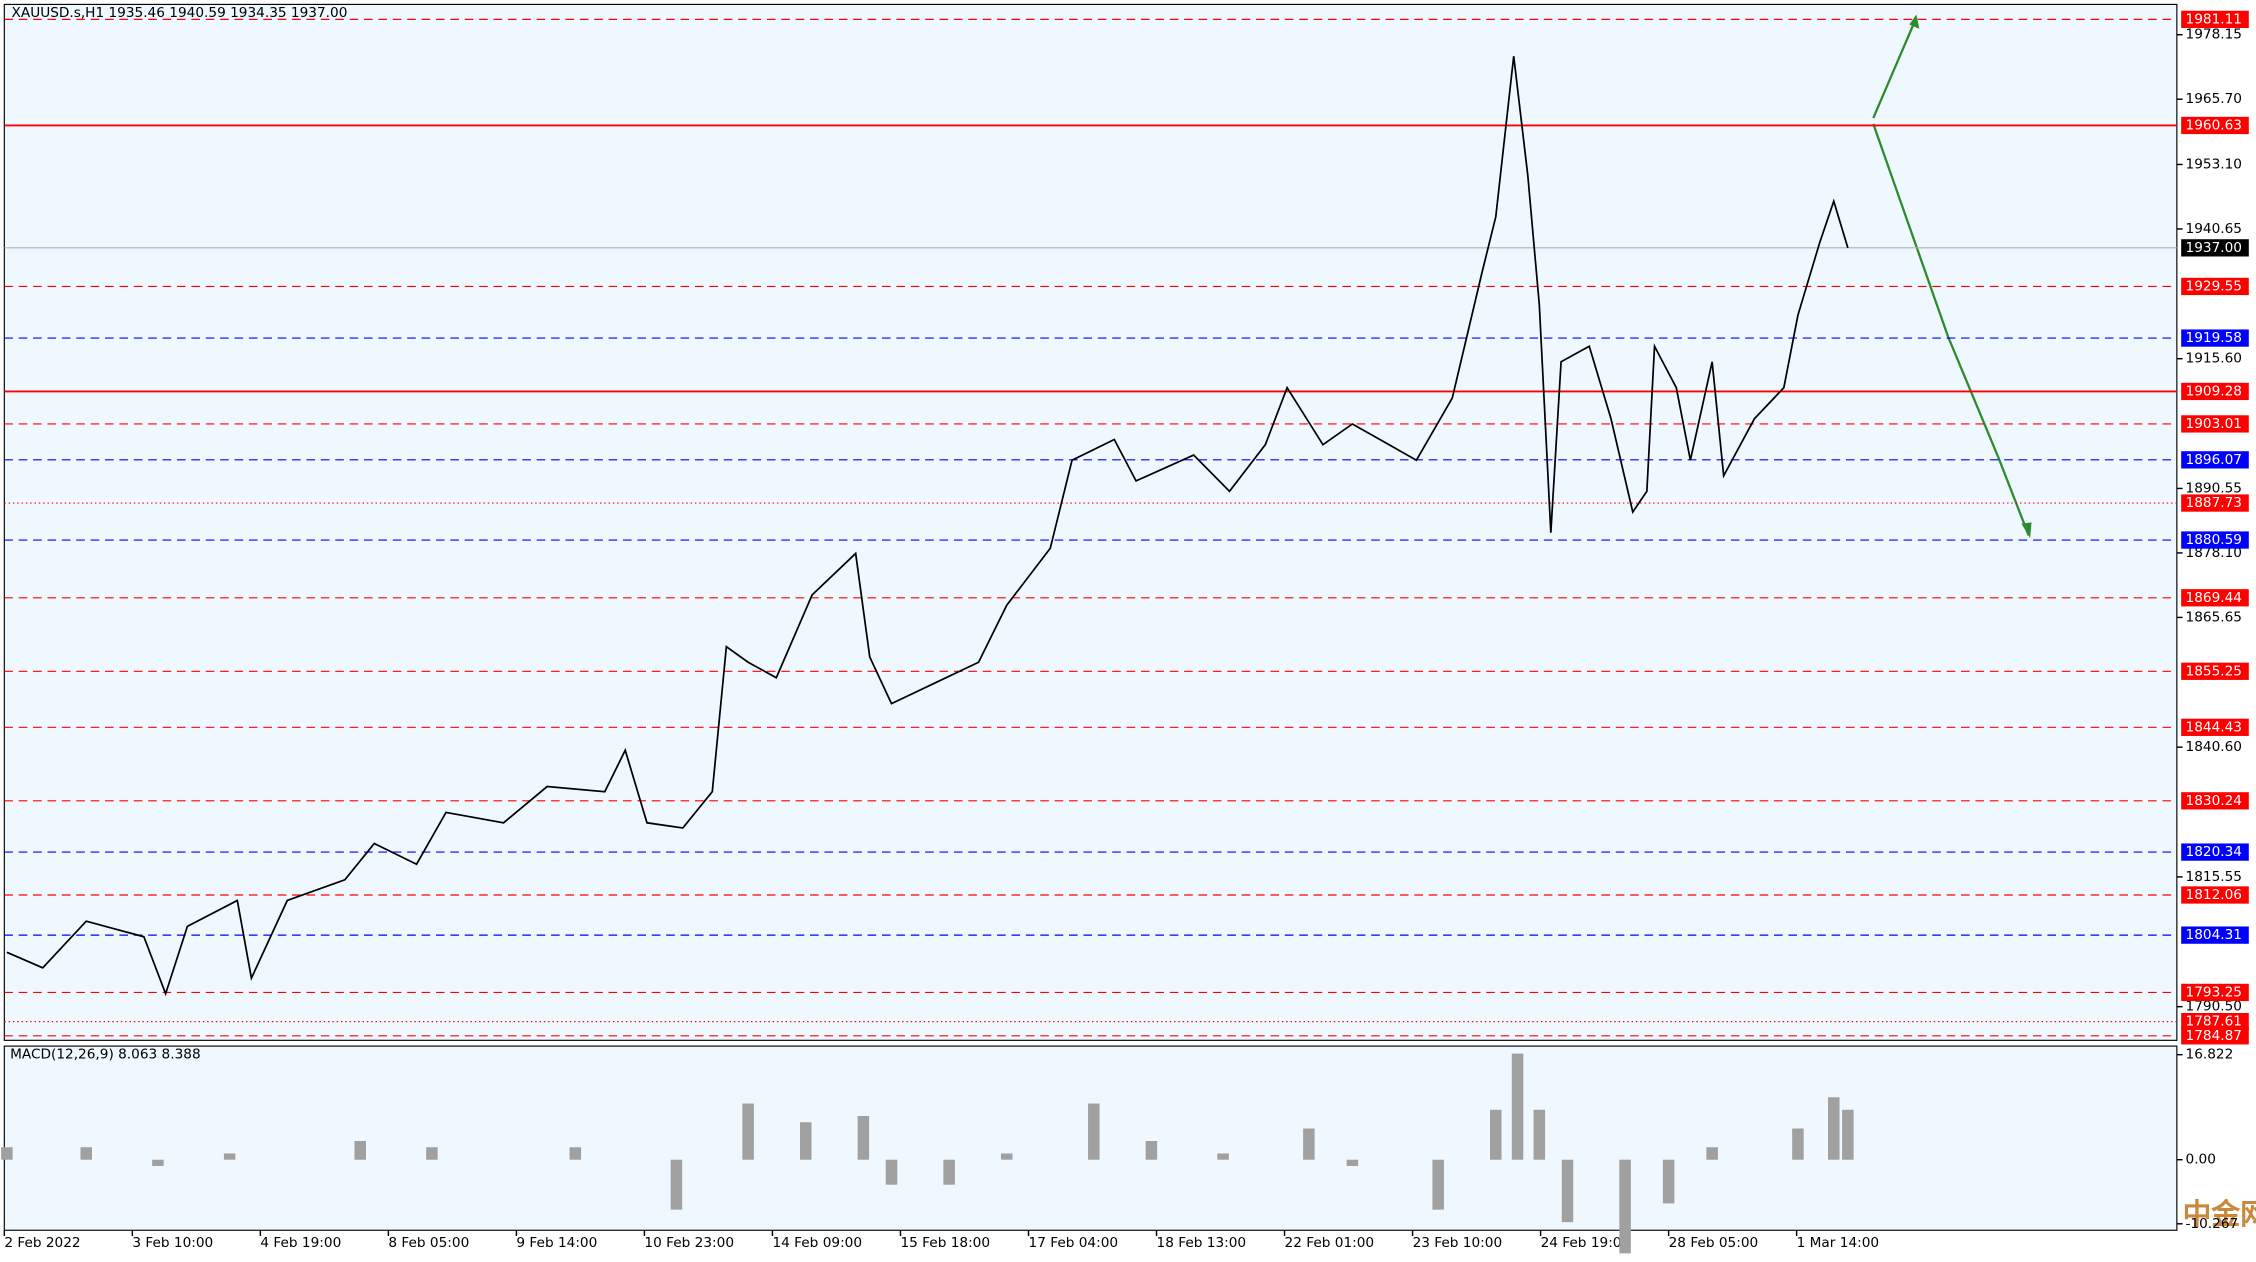 Image resolution: width=2256 pixels, height=1262 pixels. Describe the element at coordinates (2214, 598) in the screenshot. I see `level-label: 1869.44` at that location.